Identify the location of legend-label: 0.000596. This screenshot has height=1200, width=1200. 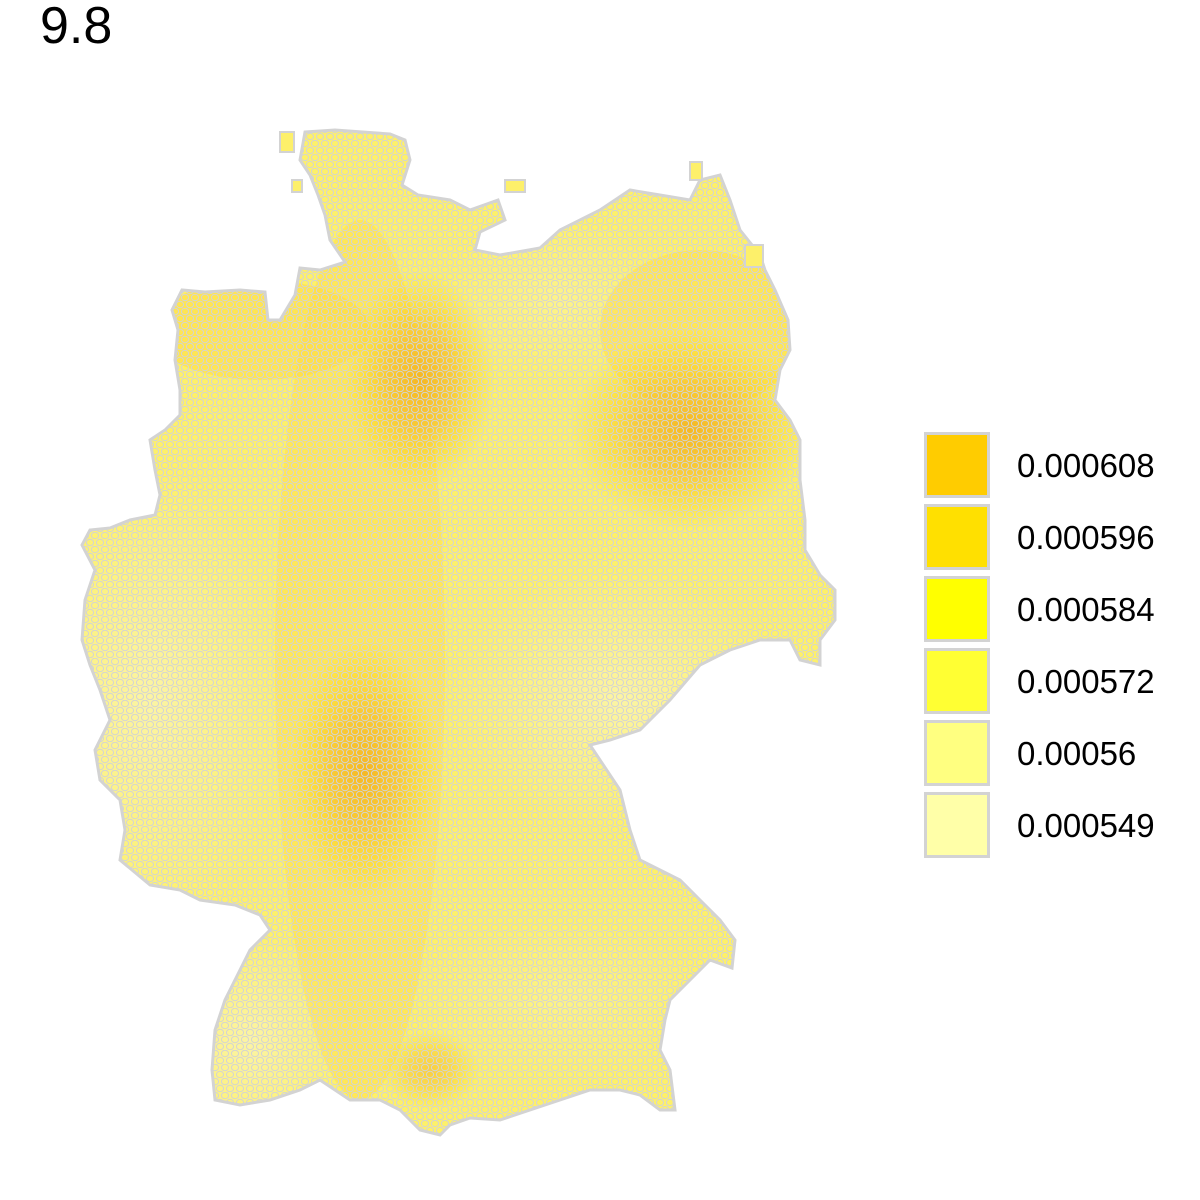
(1086, 537).